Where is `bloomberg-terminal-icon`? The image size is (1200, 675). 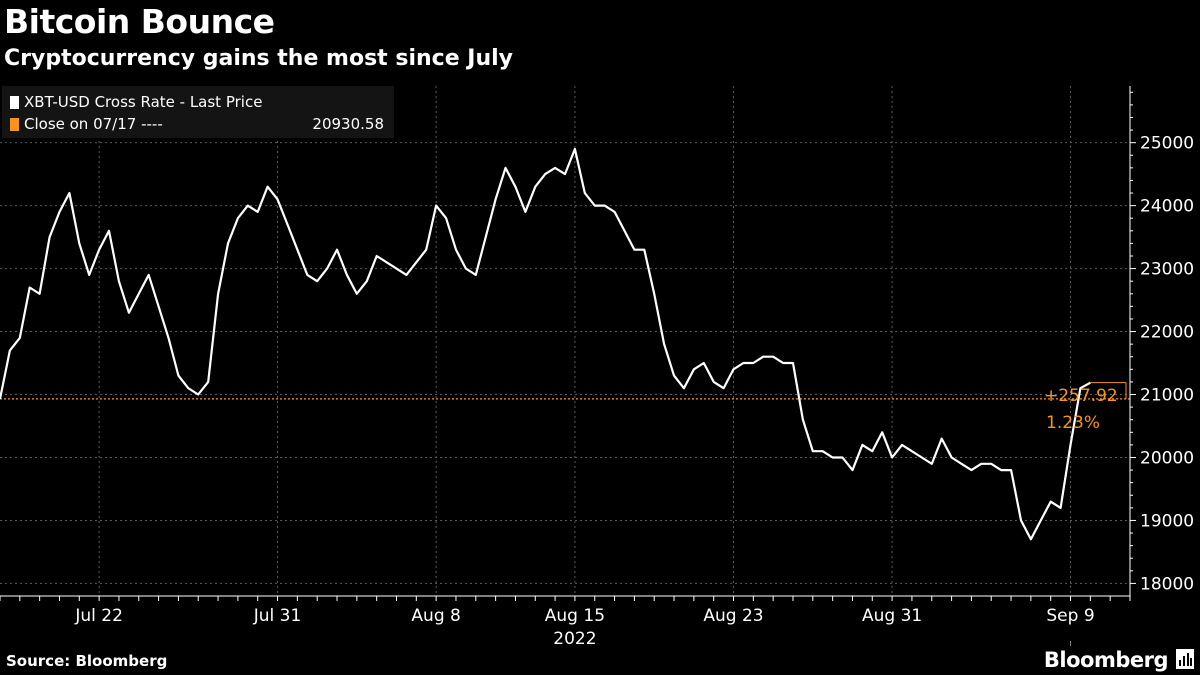
bloomberg-terminal-icon is located at coordinates (1185, 659).